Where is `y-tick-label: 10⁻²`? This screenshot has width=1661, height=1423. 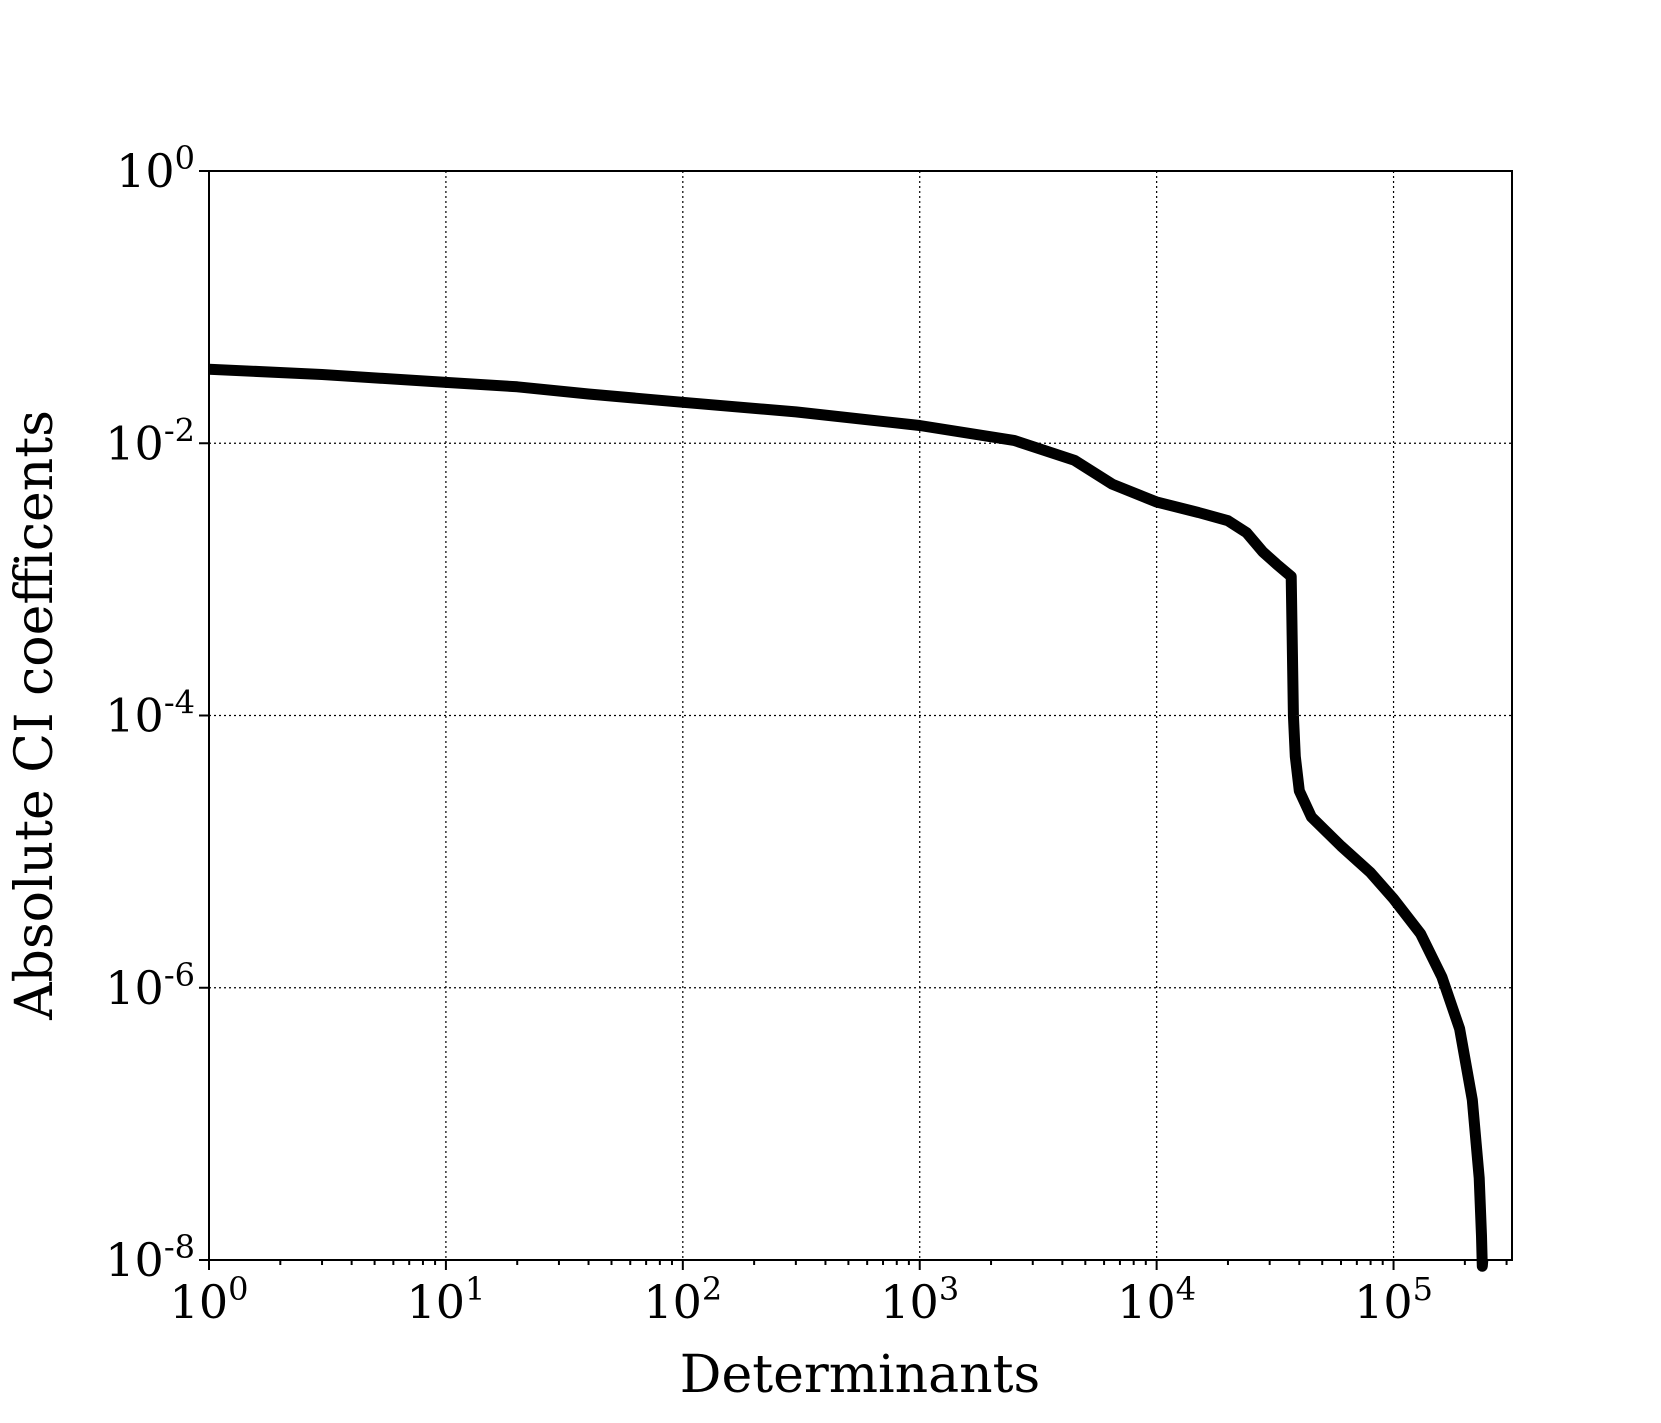
y-tick-label: 10⁻² is located at coordinates (150, 440).